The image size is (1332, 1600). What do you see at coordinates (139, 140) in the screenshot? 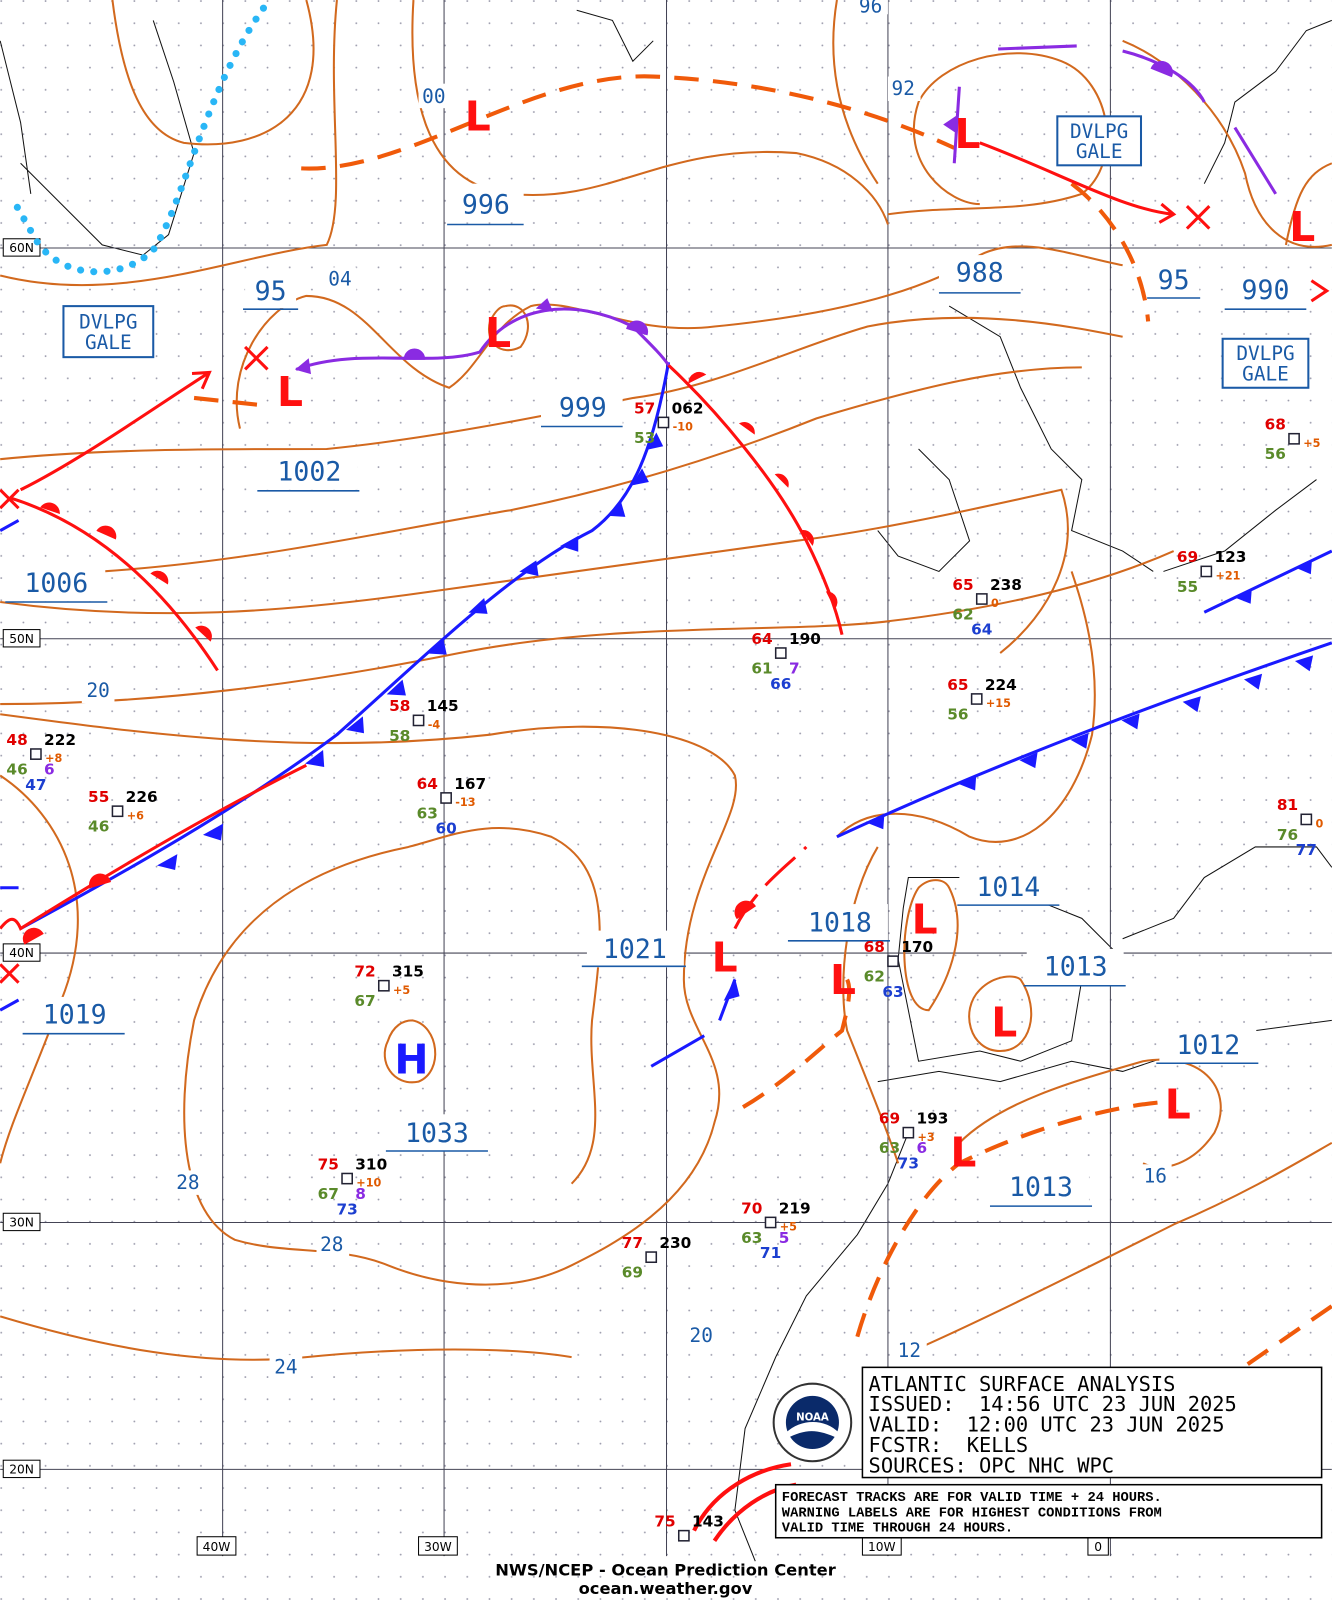
I see `ice-edge` at bounding box center [139, 140].